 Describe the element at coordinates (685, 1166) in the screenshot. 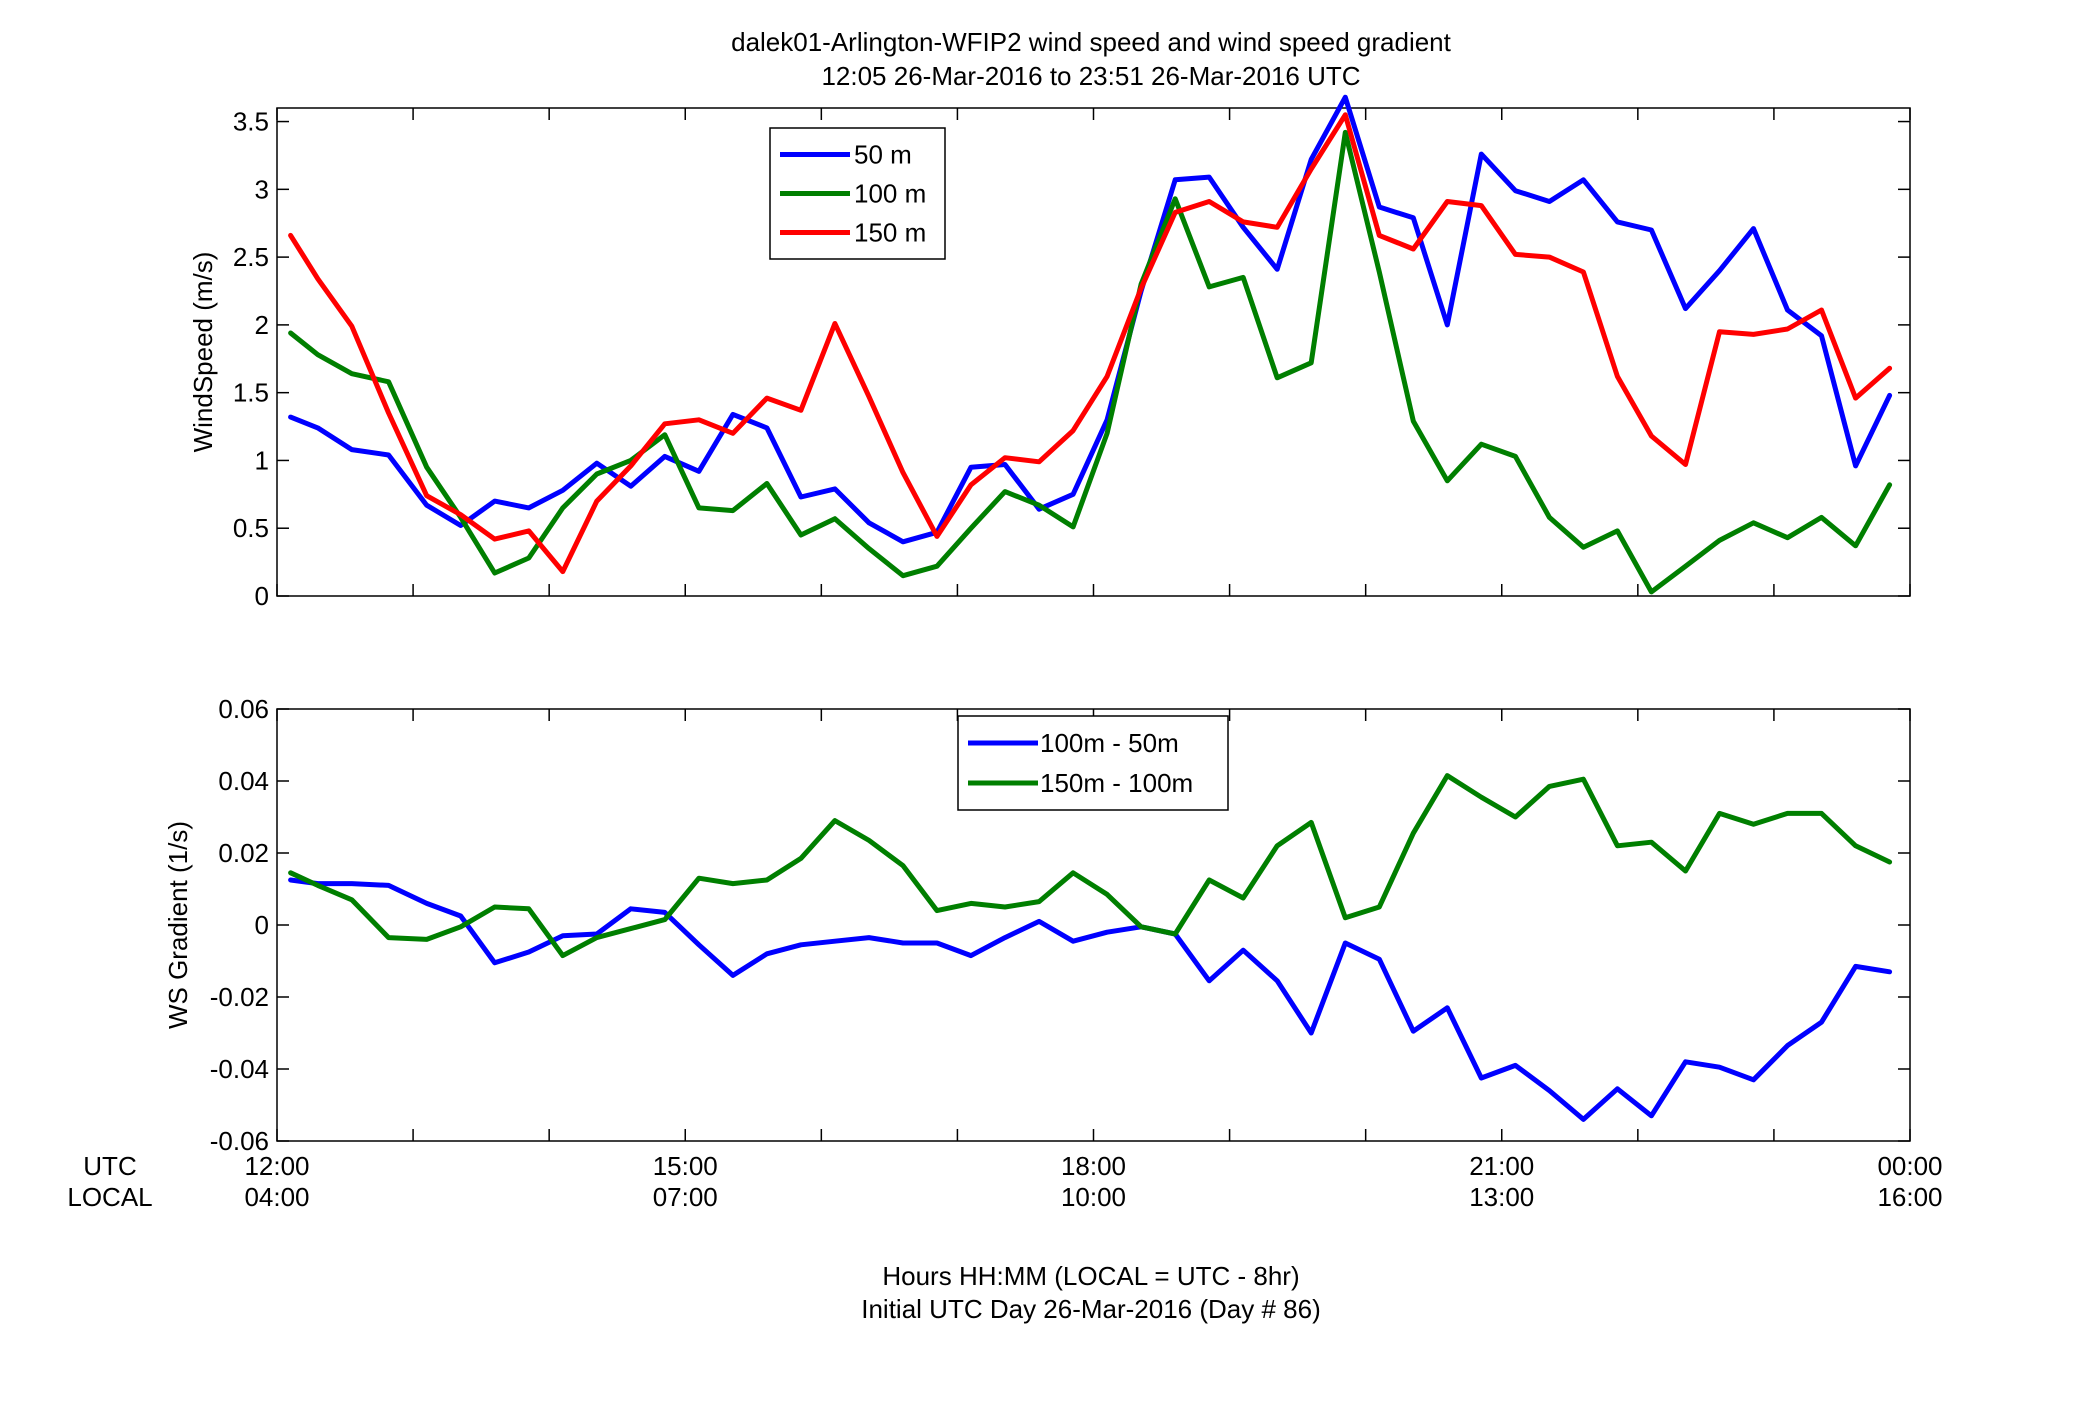

I see `x-tick-label-utc: 15:00` at that location.